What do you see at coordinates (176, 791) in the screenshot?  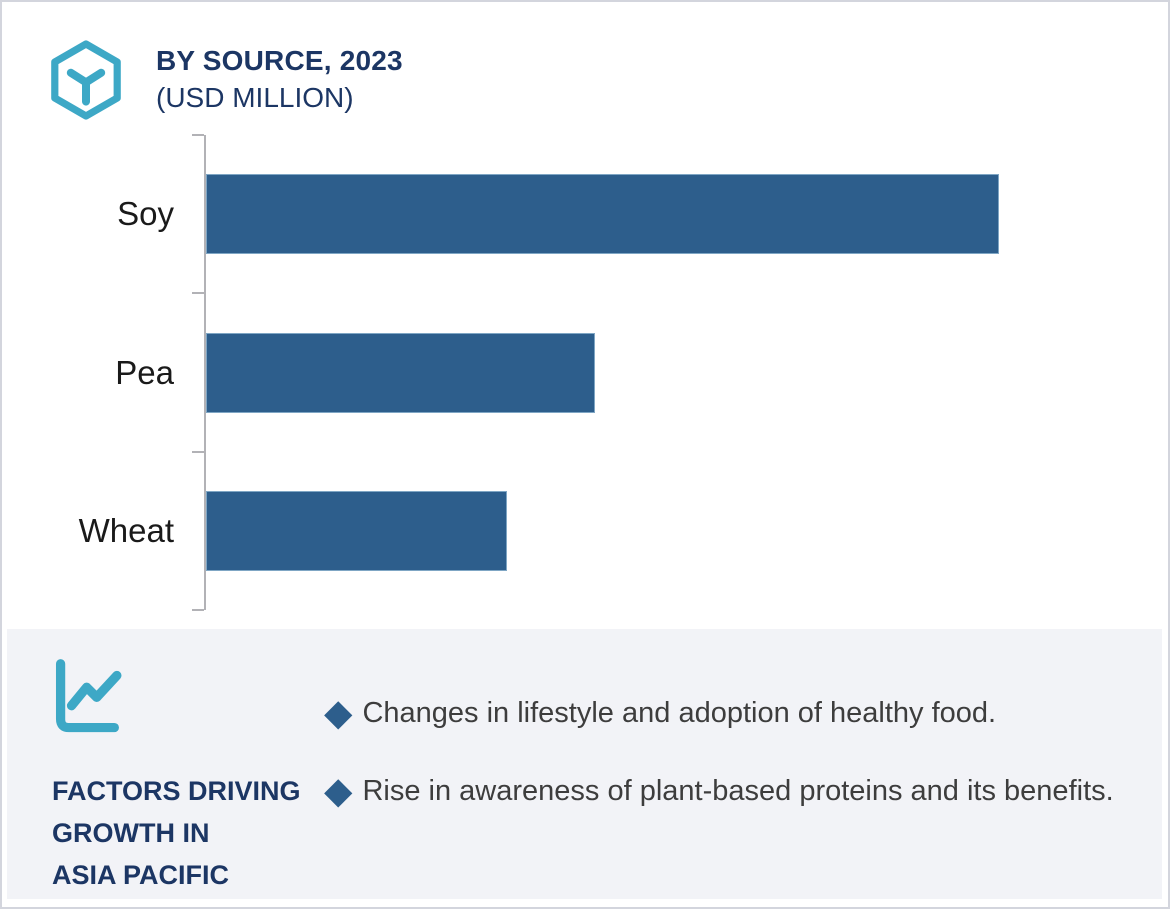 I see `factors-heading-line: FACTORS DRIVING` at bounding box center [176, 791].